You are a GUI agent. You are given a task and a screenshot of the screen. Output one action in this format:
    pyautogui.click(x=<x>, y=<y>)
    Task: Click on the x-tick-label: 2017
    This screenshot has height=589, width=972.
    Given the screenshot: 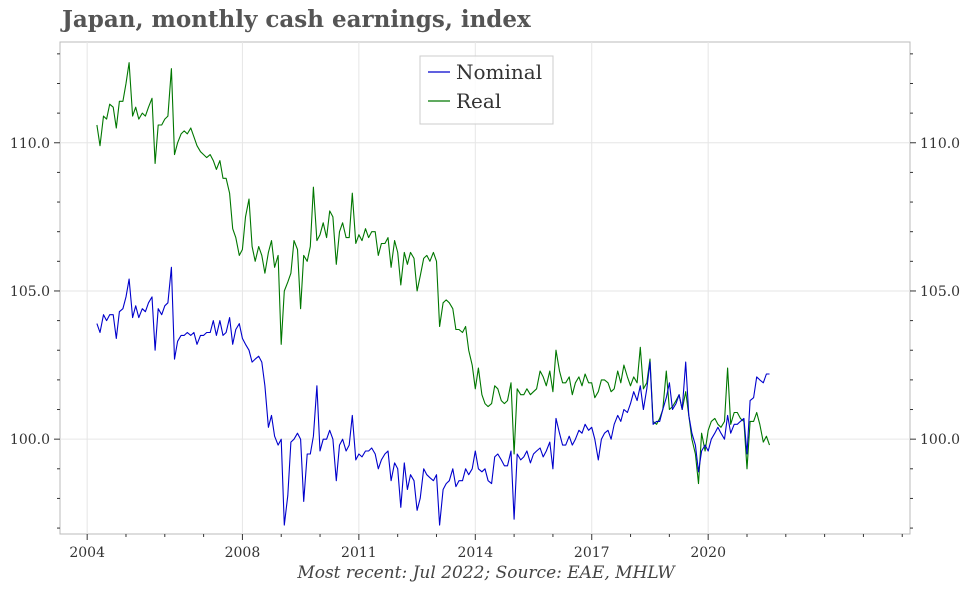 What is the action you would take?
    pyautogui.click(x=592, y=553)
    